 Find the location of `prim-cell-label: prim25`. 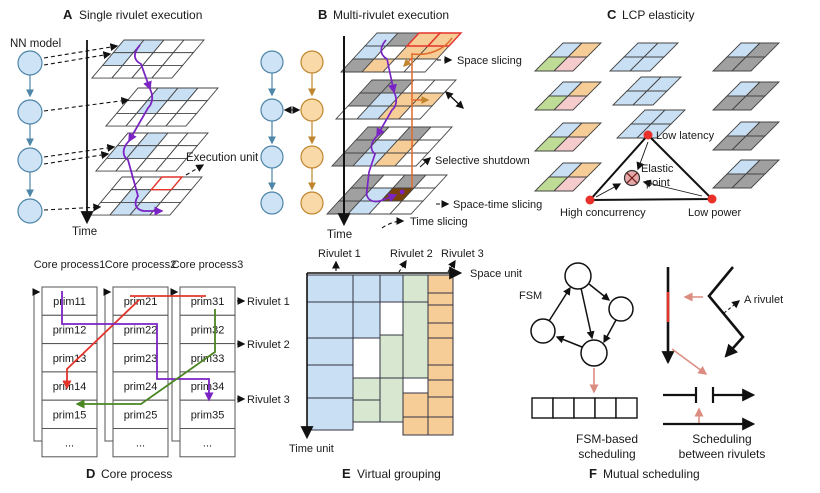

prim-cell-label: prim25 is located at coordinates (141, 415).